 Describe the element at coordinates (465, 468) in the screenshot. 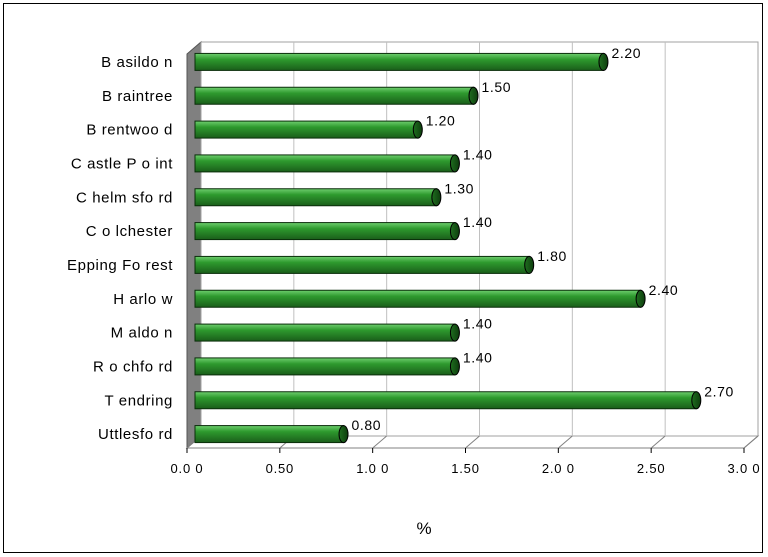

I see `x-tick-label: 1.50` at that location.